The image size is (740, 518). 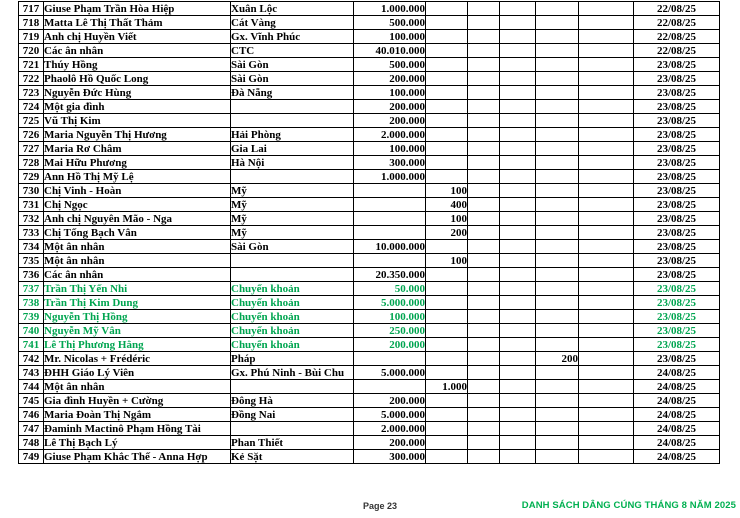 What do you see at coordinates (31, 106) in the screenshot?
I see `row-number-cell: 724` at bounding box center [31, 106].